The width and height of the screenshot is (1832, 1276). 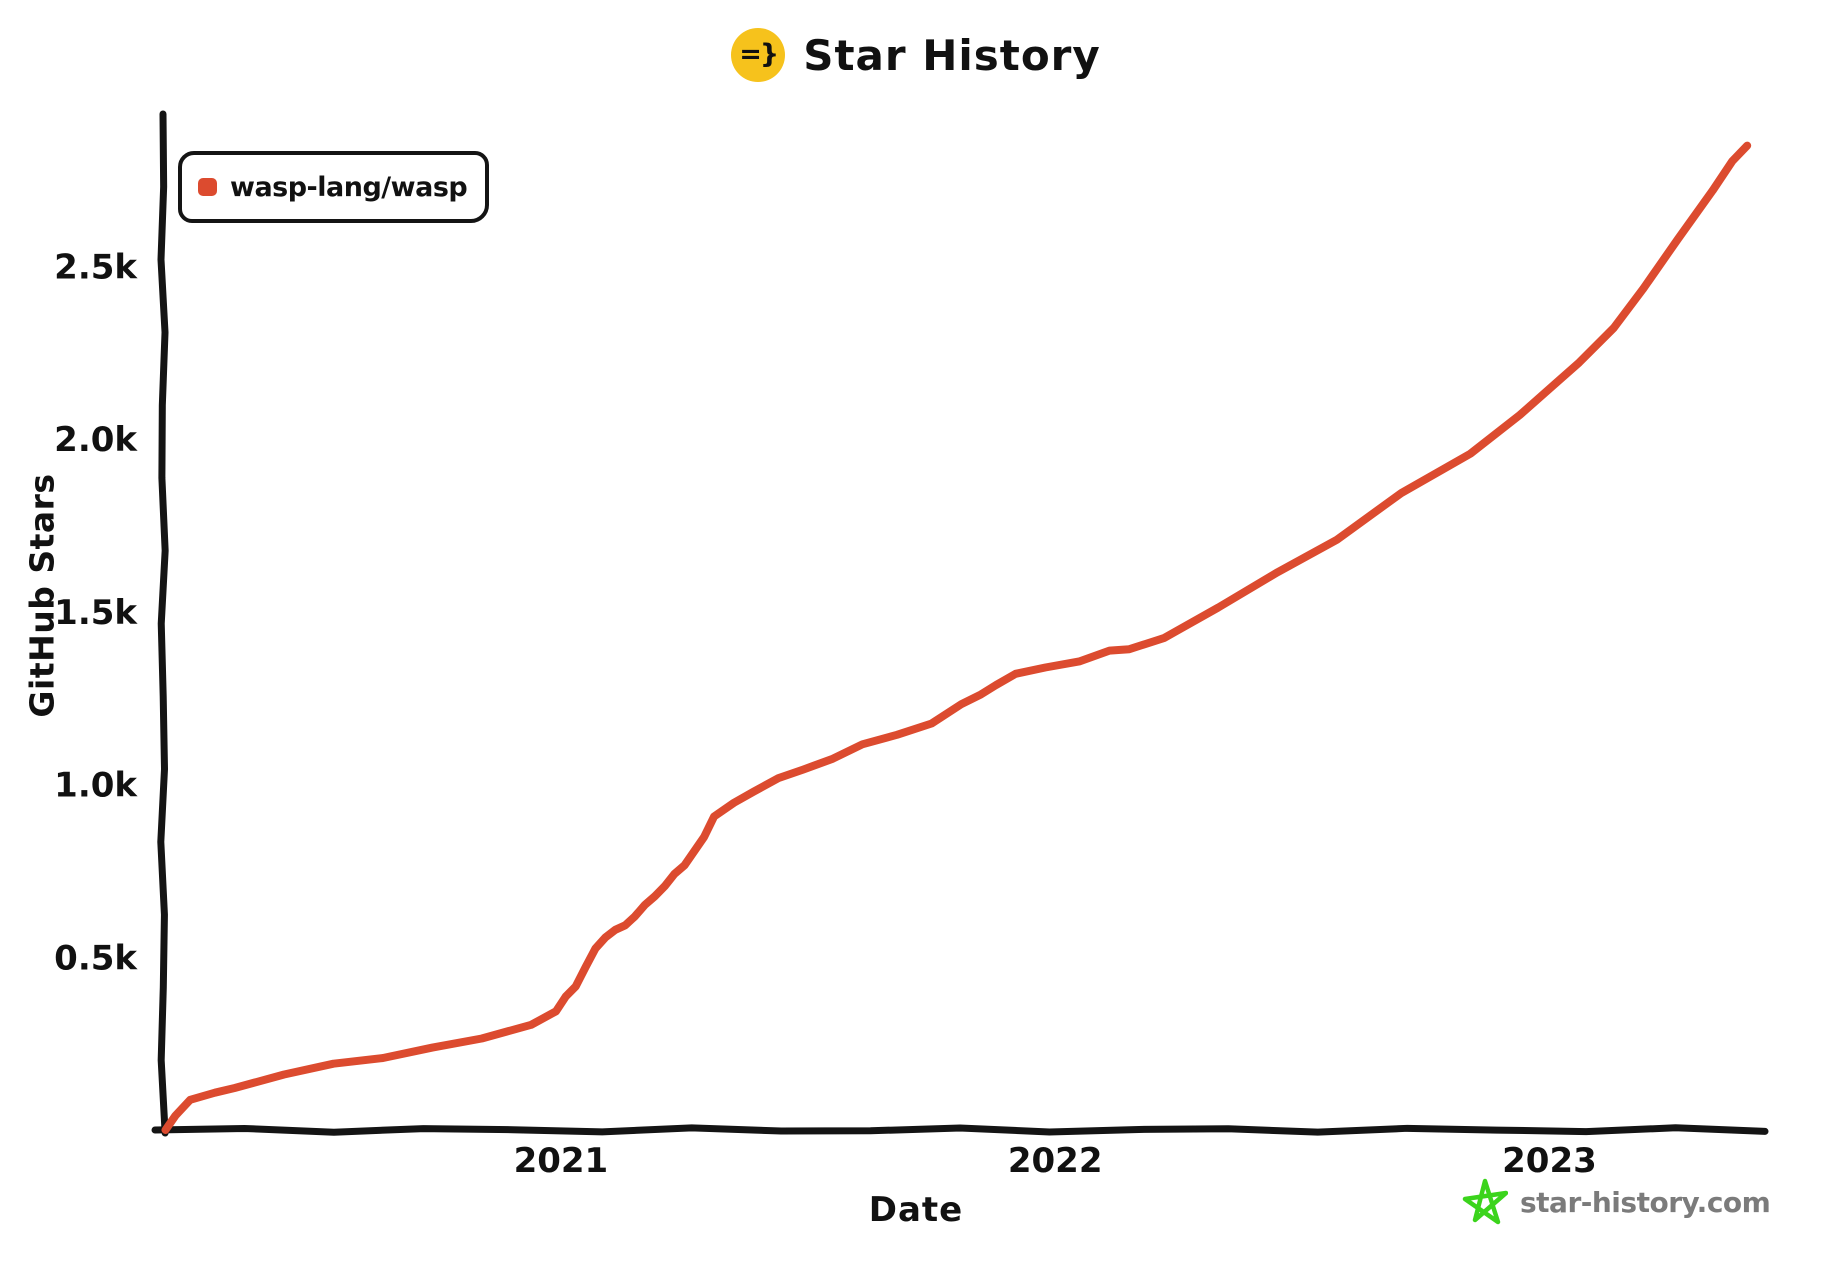 I want to click on y-tick-label: 2.5k, so click(x=96, y=268).